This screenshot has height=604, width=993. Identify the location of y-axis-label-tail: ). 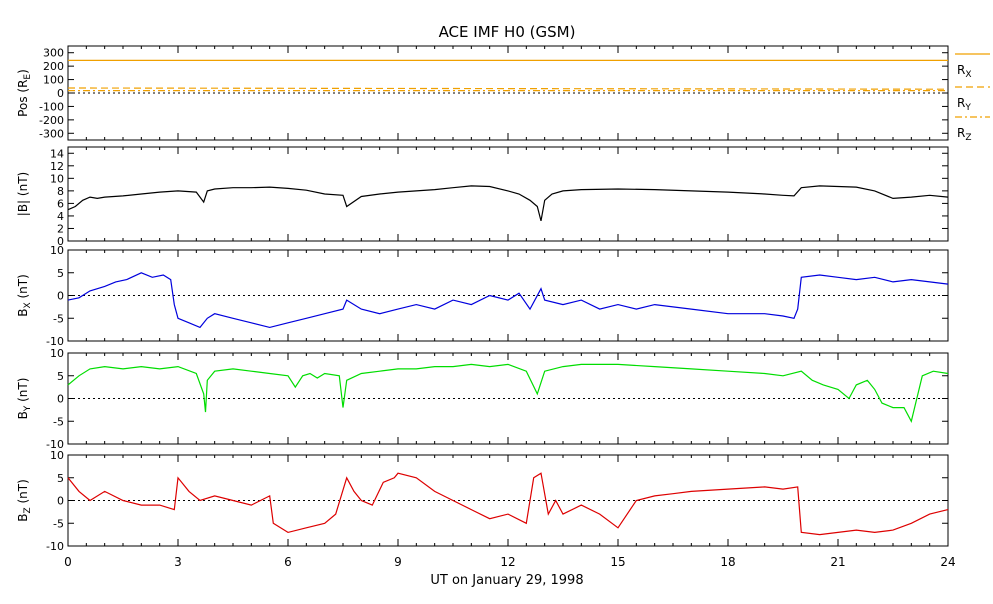
(23, 71).